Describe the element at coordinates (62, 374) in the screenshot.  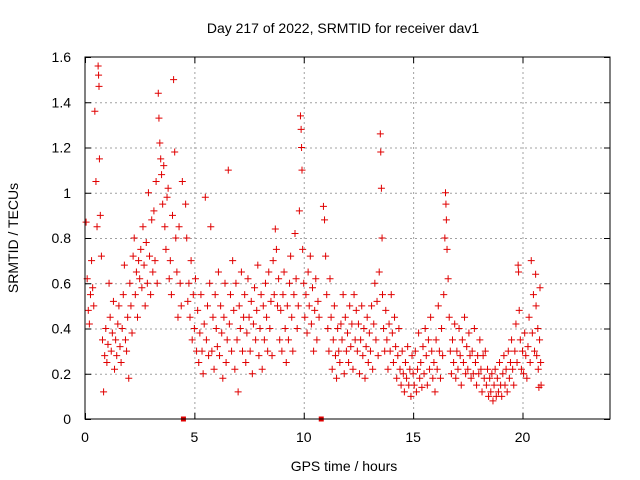
I see `y-tick-label: 0.2` at that location.